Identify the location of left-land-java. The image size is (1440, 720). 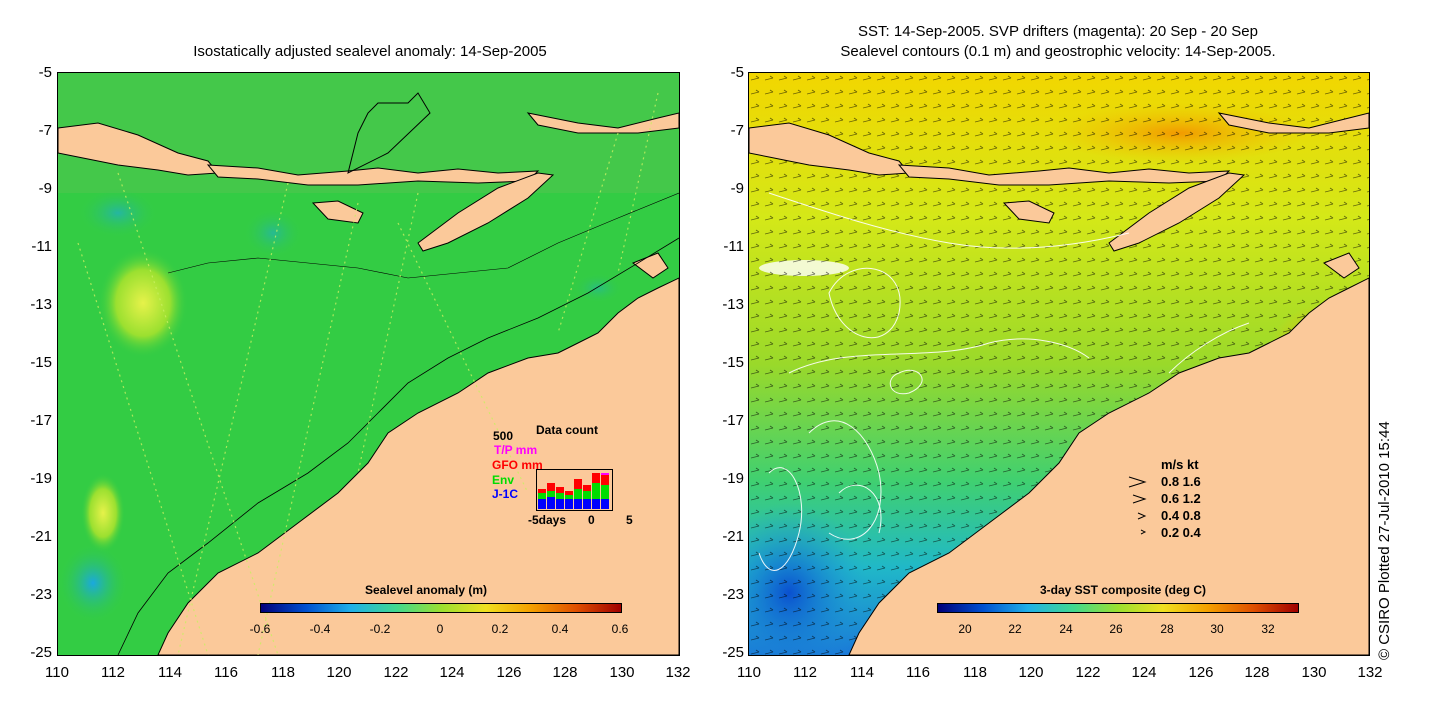
(139, 149).